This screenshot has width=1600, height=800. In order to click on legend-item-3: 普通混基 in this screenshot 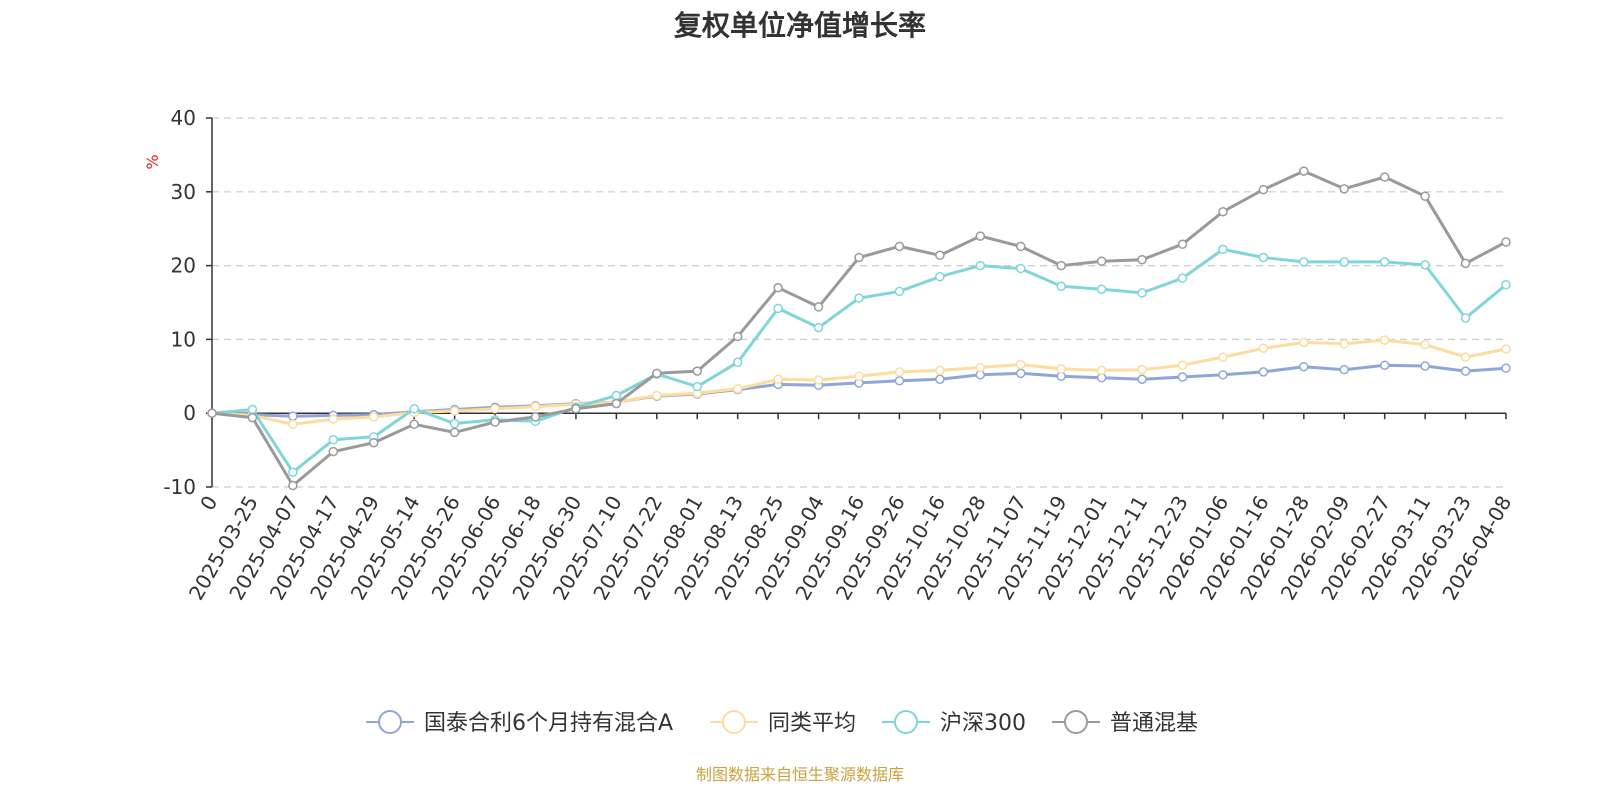, I will do `click(1125, 723)`.